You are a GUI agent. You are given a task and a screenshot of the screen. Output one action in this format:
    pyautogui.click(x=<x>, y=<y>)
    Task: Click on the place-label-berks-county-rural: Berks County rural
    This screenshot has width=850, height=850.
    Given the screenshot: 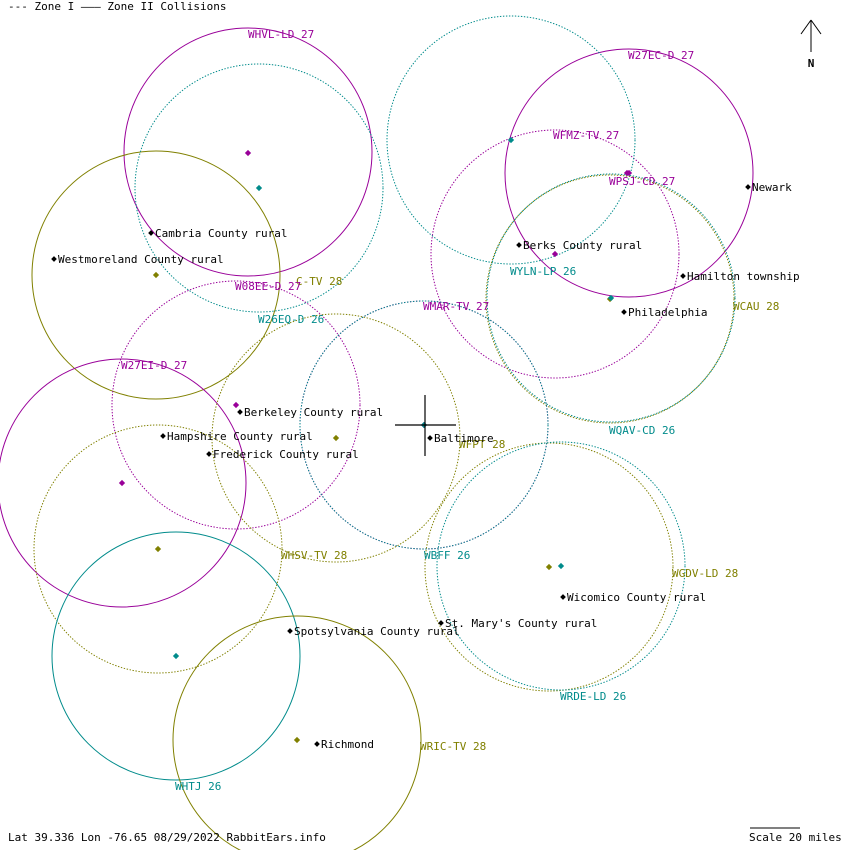 What is the action you would take?
    pyautogui.click(x=582, y=245)
    